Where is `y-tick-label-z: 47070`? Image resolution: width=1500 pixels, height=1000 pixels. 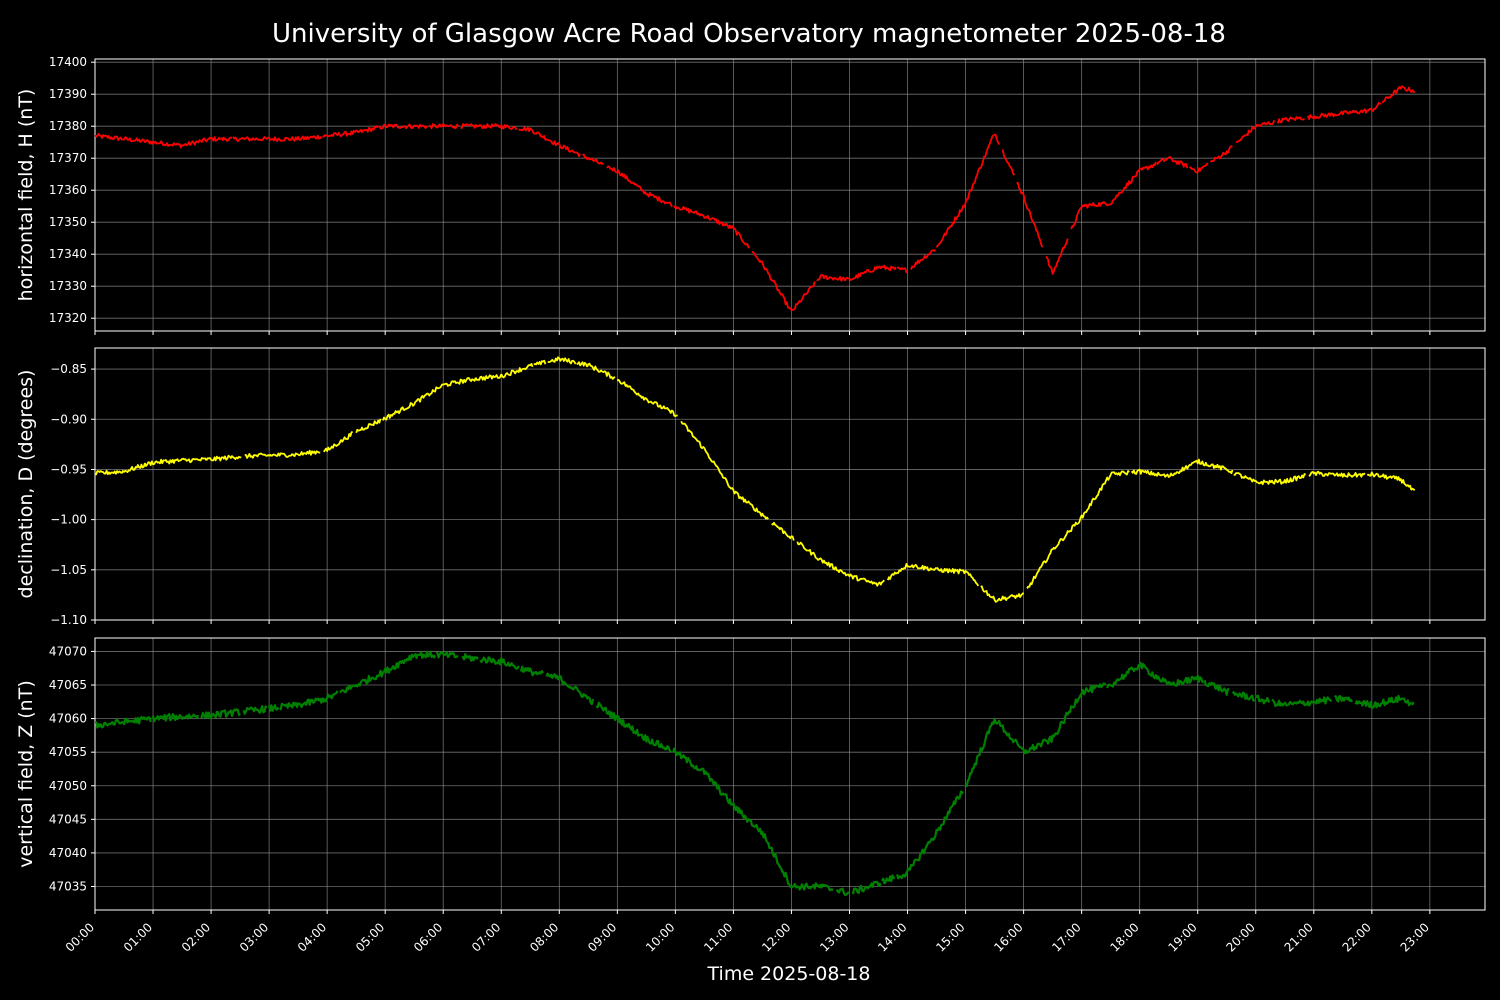 y-tick-label-z: 47070 is located at coordinates (68, 651).